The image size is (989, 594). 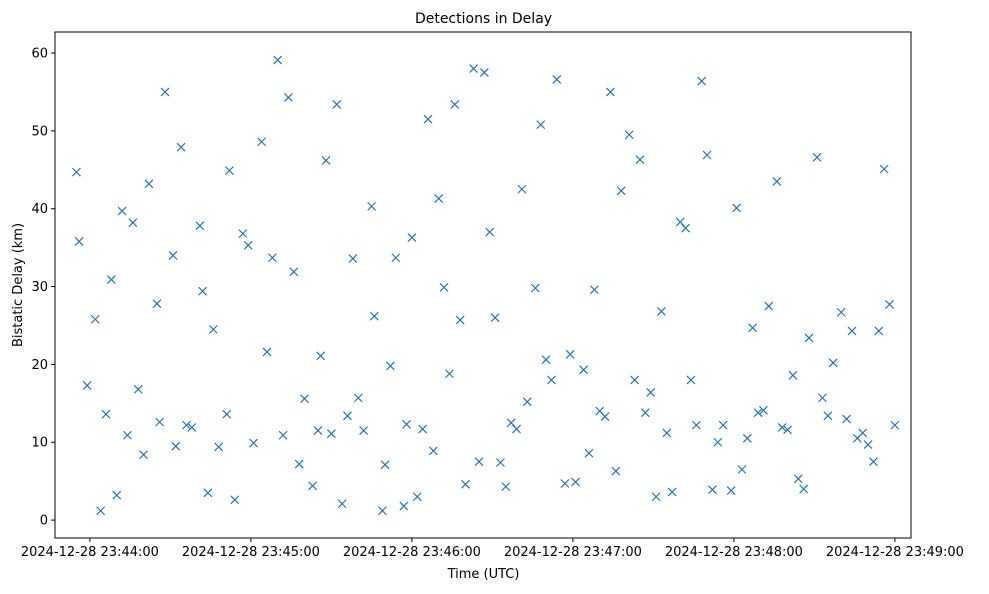 I want to click on chart-title: Detections in Delay, so click(x=483, y=19).